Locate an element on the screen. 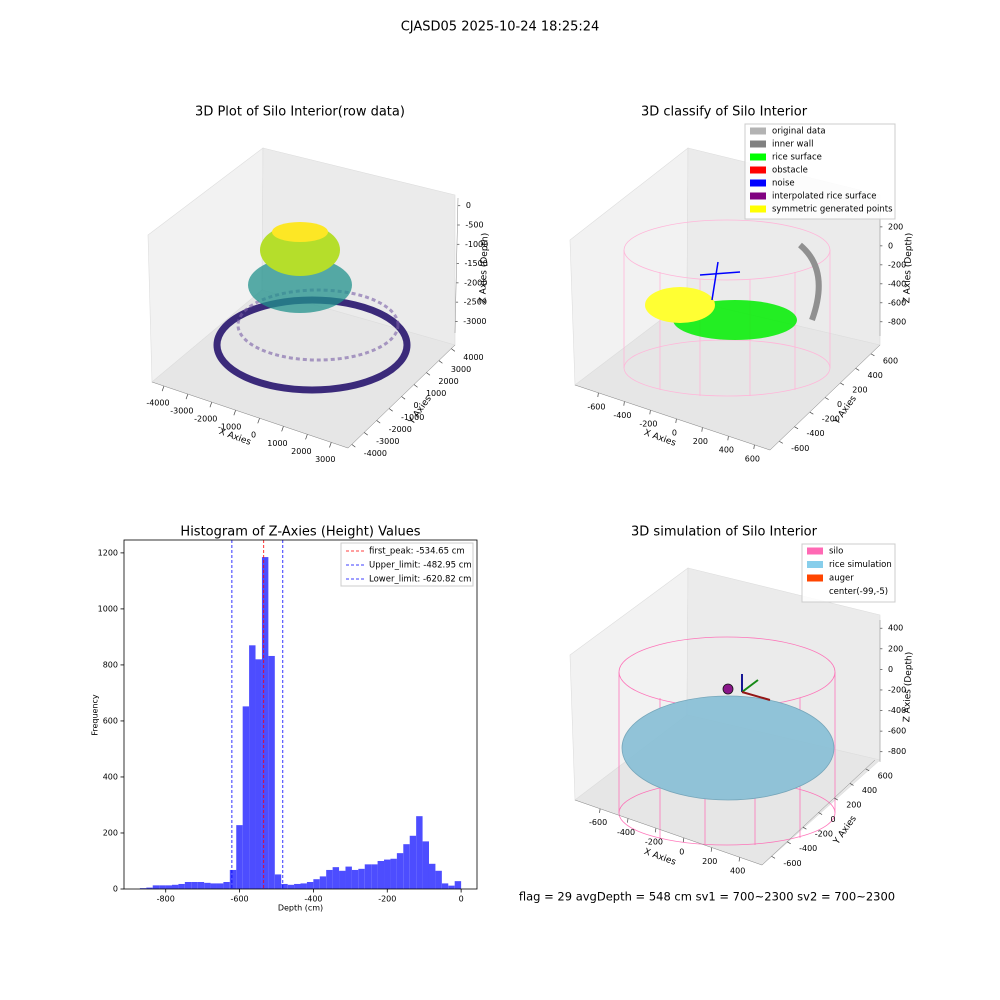 This screenshot has width=1000, height=1000. z-tick-label: -2000 is located at coordinates (475, 282).